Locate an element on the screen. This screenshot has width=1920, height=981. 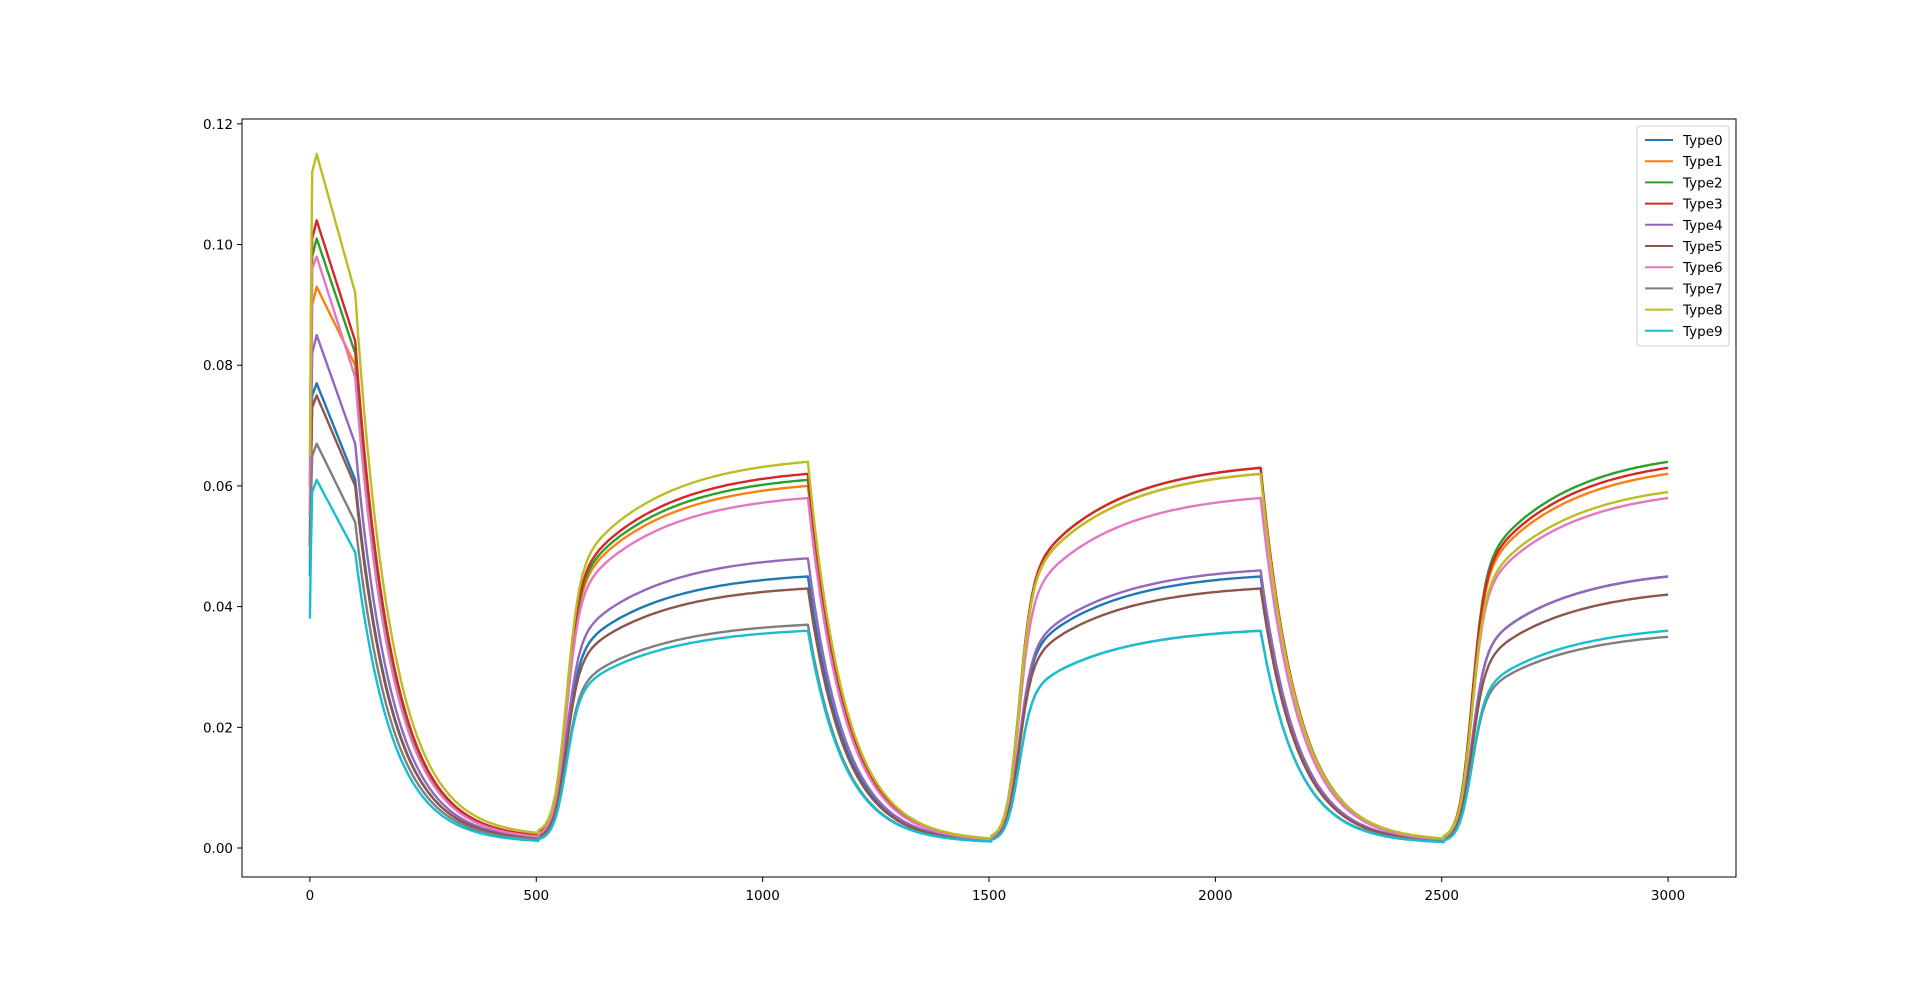
legend-frame is located at coordinates (1683, 236).